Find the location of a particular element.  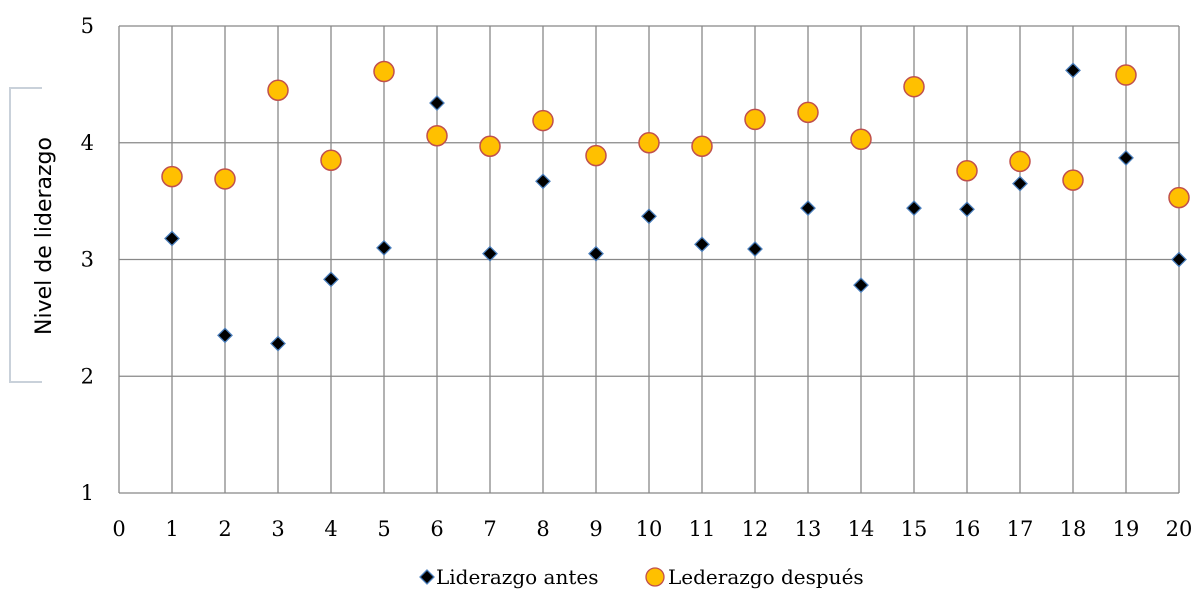

x-tick-label: 16 is located at coordinates (967, 529).